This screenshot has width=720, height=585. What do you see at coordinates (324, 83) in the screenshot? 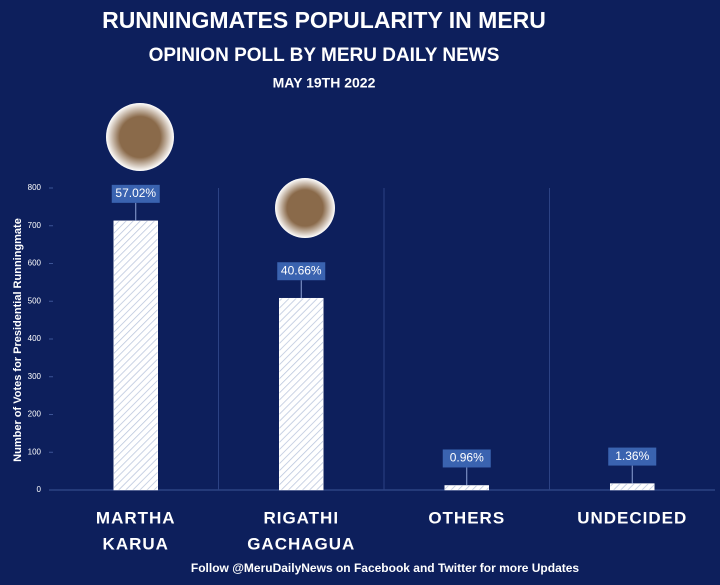
I see `chart-date: MAY 19TH 2022` at bounding box center [324, 83].